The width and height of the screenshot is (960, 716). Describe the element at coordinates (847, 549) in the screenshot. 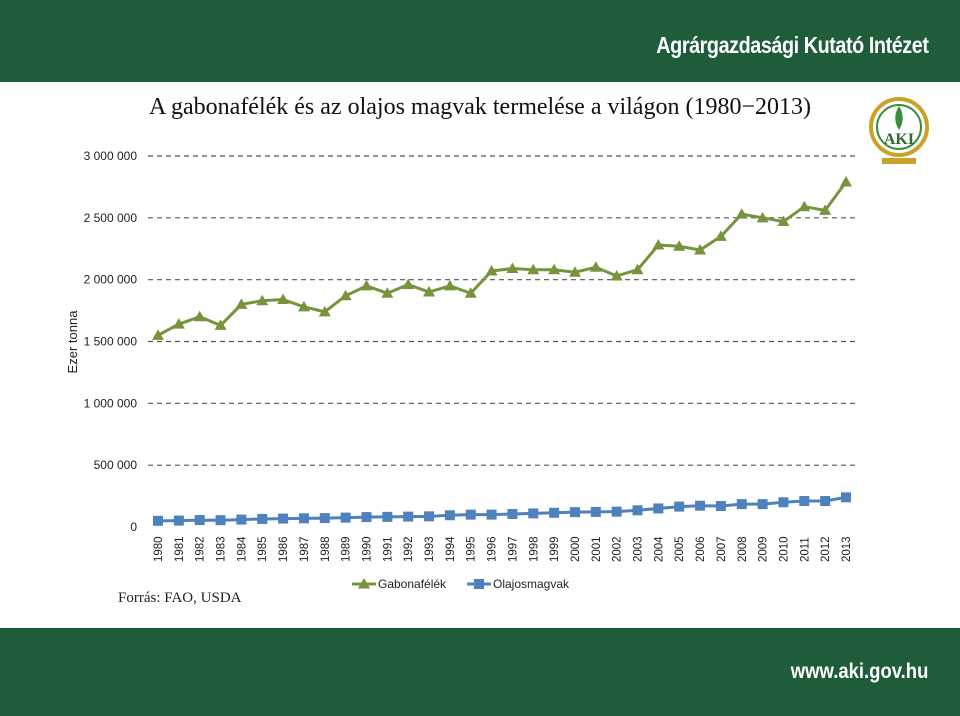

I see `x-tick-label: 2013` at that location.